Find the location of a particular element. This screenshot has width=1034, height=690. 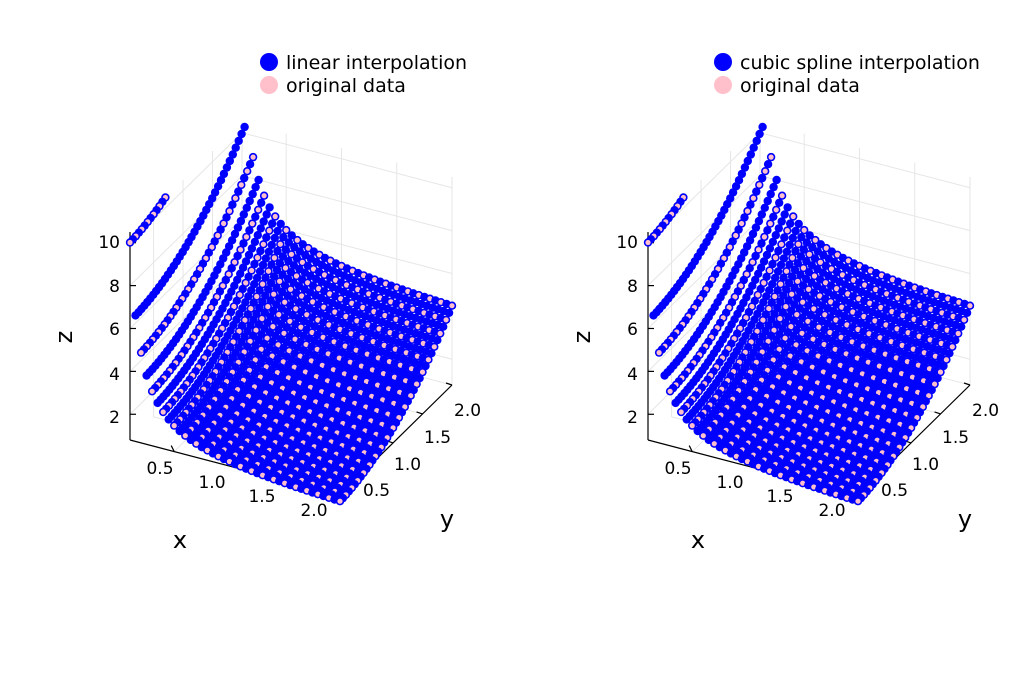

z-tick-label: 8 is located at coordinates (114, 287).